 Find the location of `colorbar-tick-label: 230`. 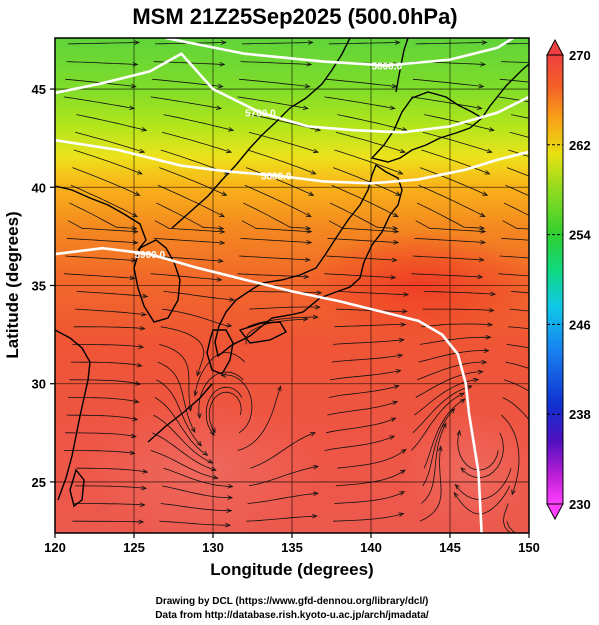

colorbar-tick-label: 230 is located at coordinates (580, 504).